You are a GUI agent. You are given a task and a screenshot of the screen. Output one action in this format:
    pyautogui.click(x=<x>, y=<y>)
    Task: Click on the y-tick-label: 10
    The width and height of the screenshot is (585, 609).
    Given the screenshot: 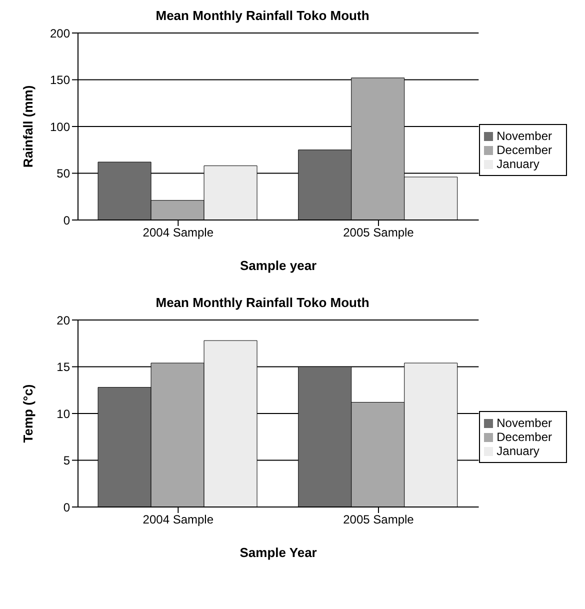 What is the action you would take?
    pyautogui.click(x=63, y=413)
    